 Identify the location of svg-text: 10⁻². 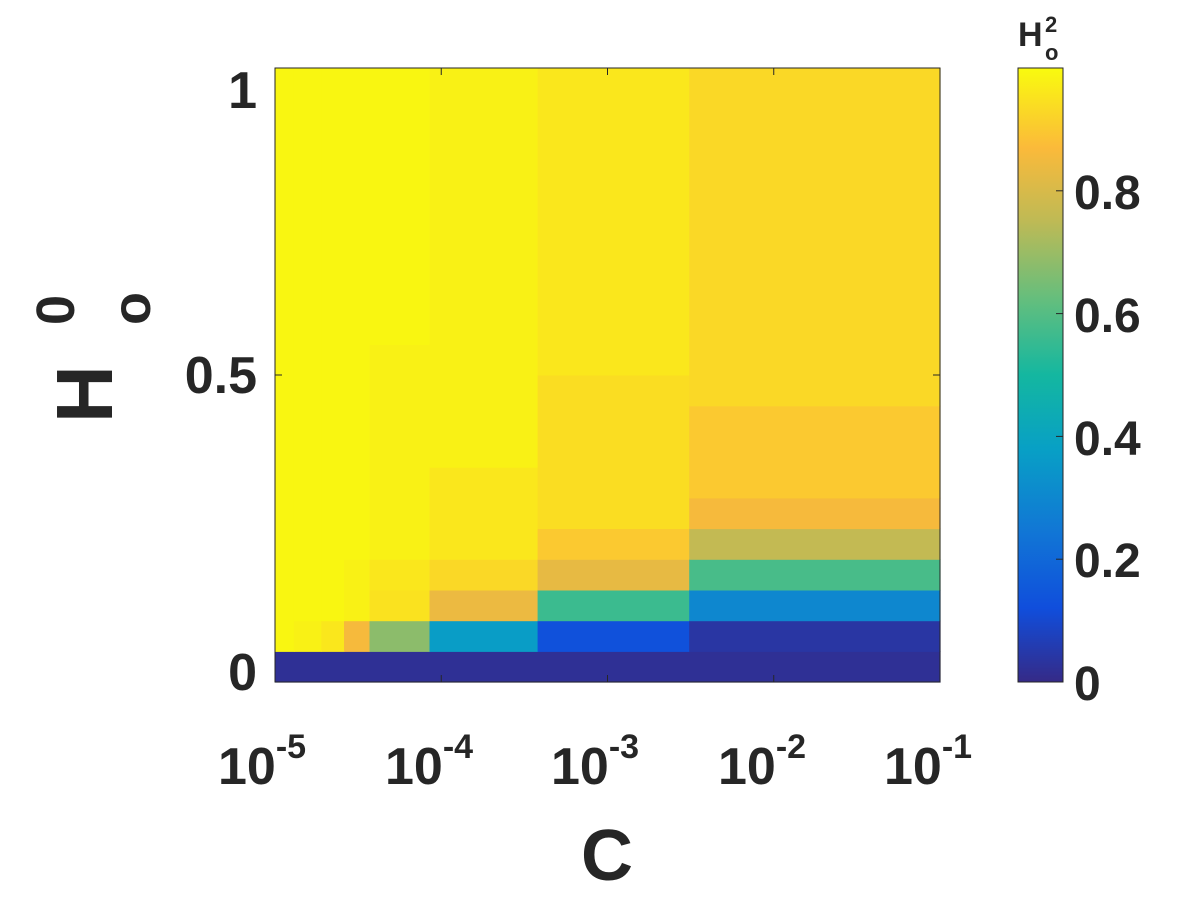
(762, 762).